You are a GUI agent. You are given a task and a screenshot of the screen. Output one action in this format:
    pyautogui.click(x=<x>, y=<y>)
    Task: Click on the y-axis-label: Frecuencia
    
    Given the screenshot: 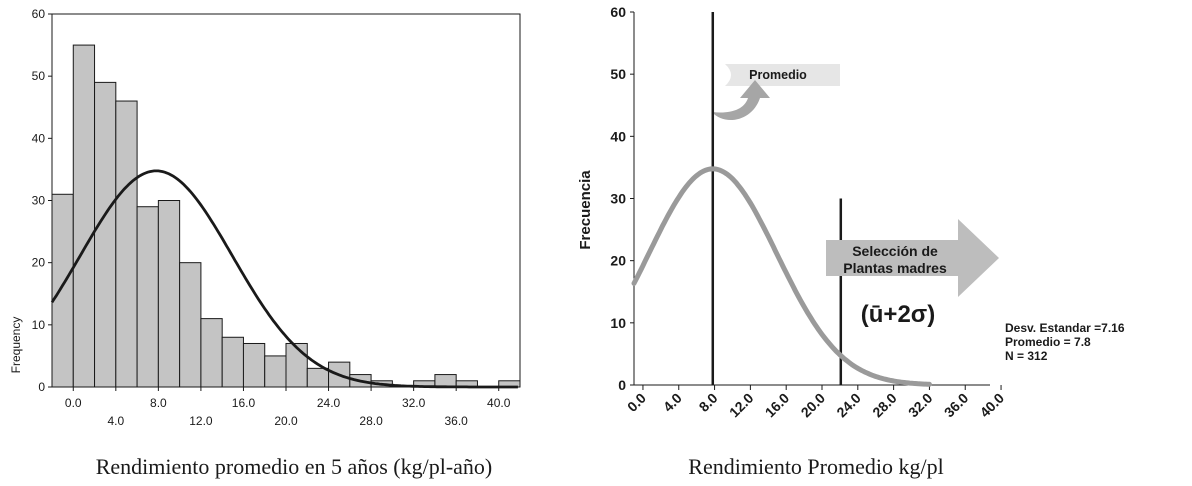 What is the action you would take?
    pyautogui.click(x=585, y=210)
    